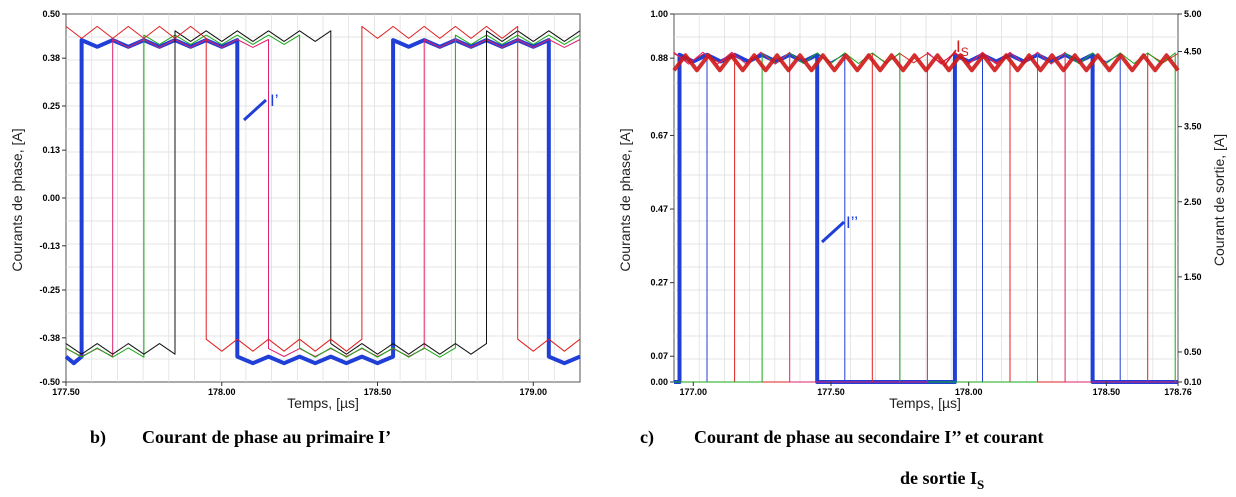 The image size is (1236, 497). I want to click on y-right-tick-label: 0.50, so click(1193, 352).